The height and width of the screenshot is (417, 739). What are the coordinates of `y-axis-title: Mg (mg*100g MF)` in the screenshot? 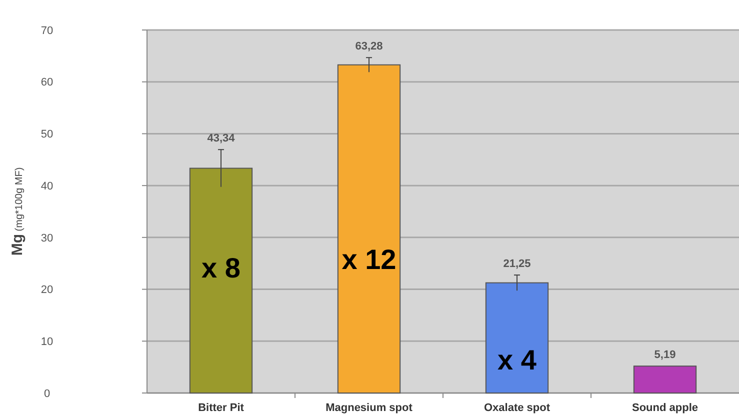 It's located at (17, 211).